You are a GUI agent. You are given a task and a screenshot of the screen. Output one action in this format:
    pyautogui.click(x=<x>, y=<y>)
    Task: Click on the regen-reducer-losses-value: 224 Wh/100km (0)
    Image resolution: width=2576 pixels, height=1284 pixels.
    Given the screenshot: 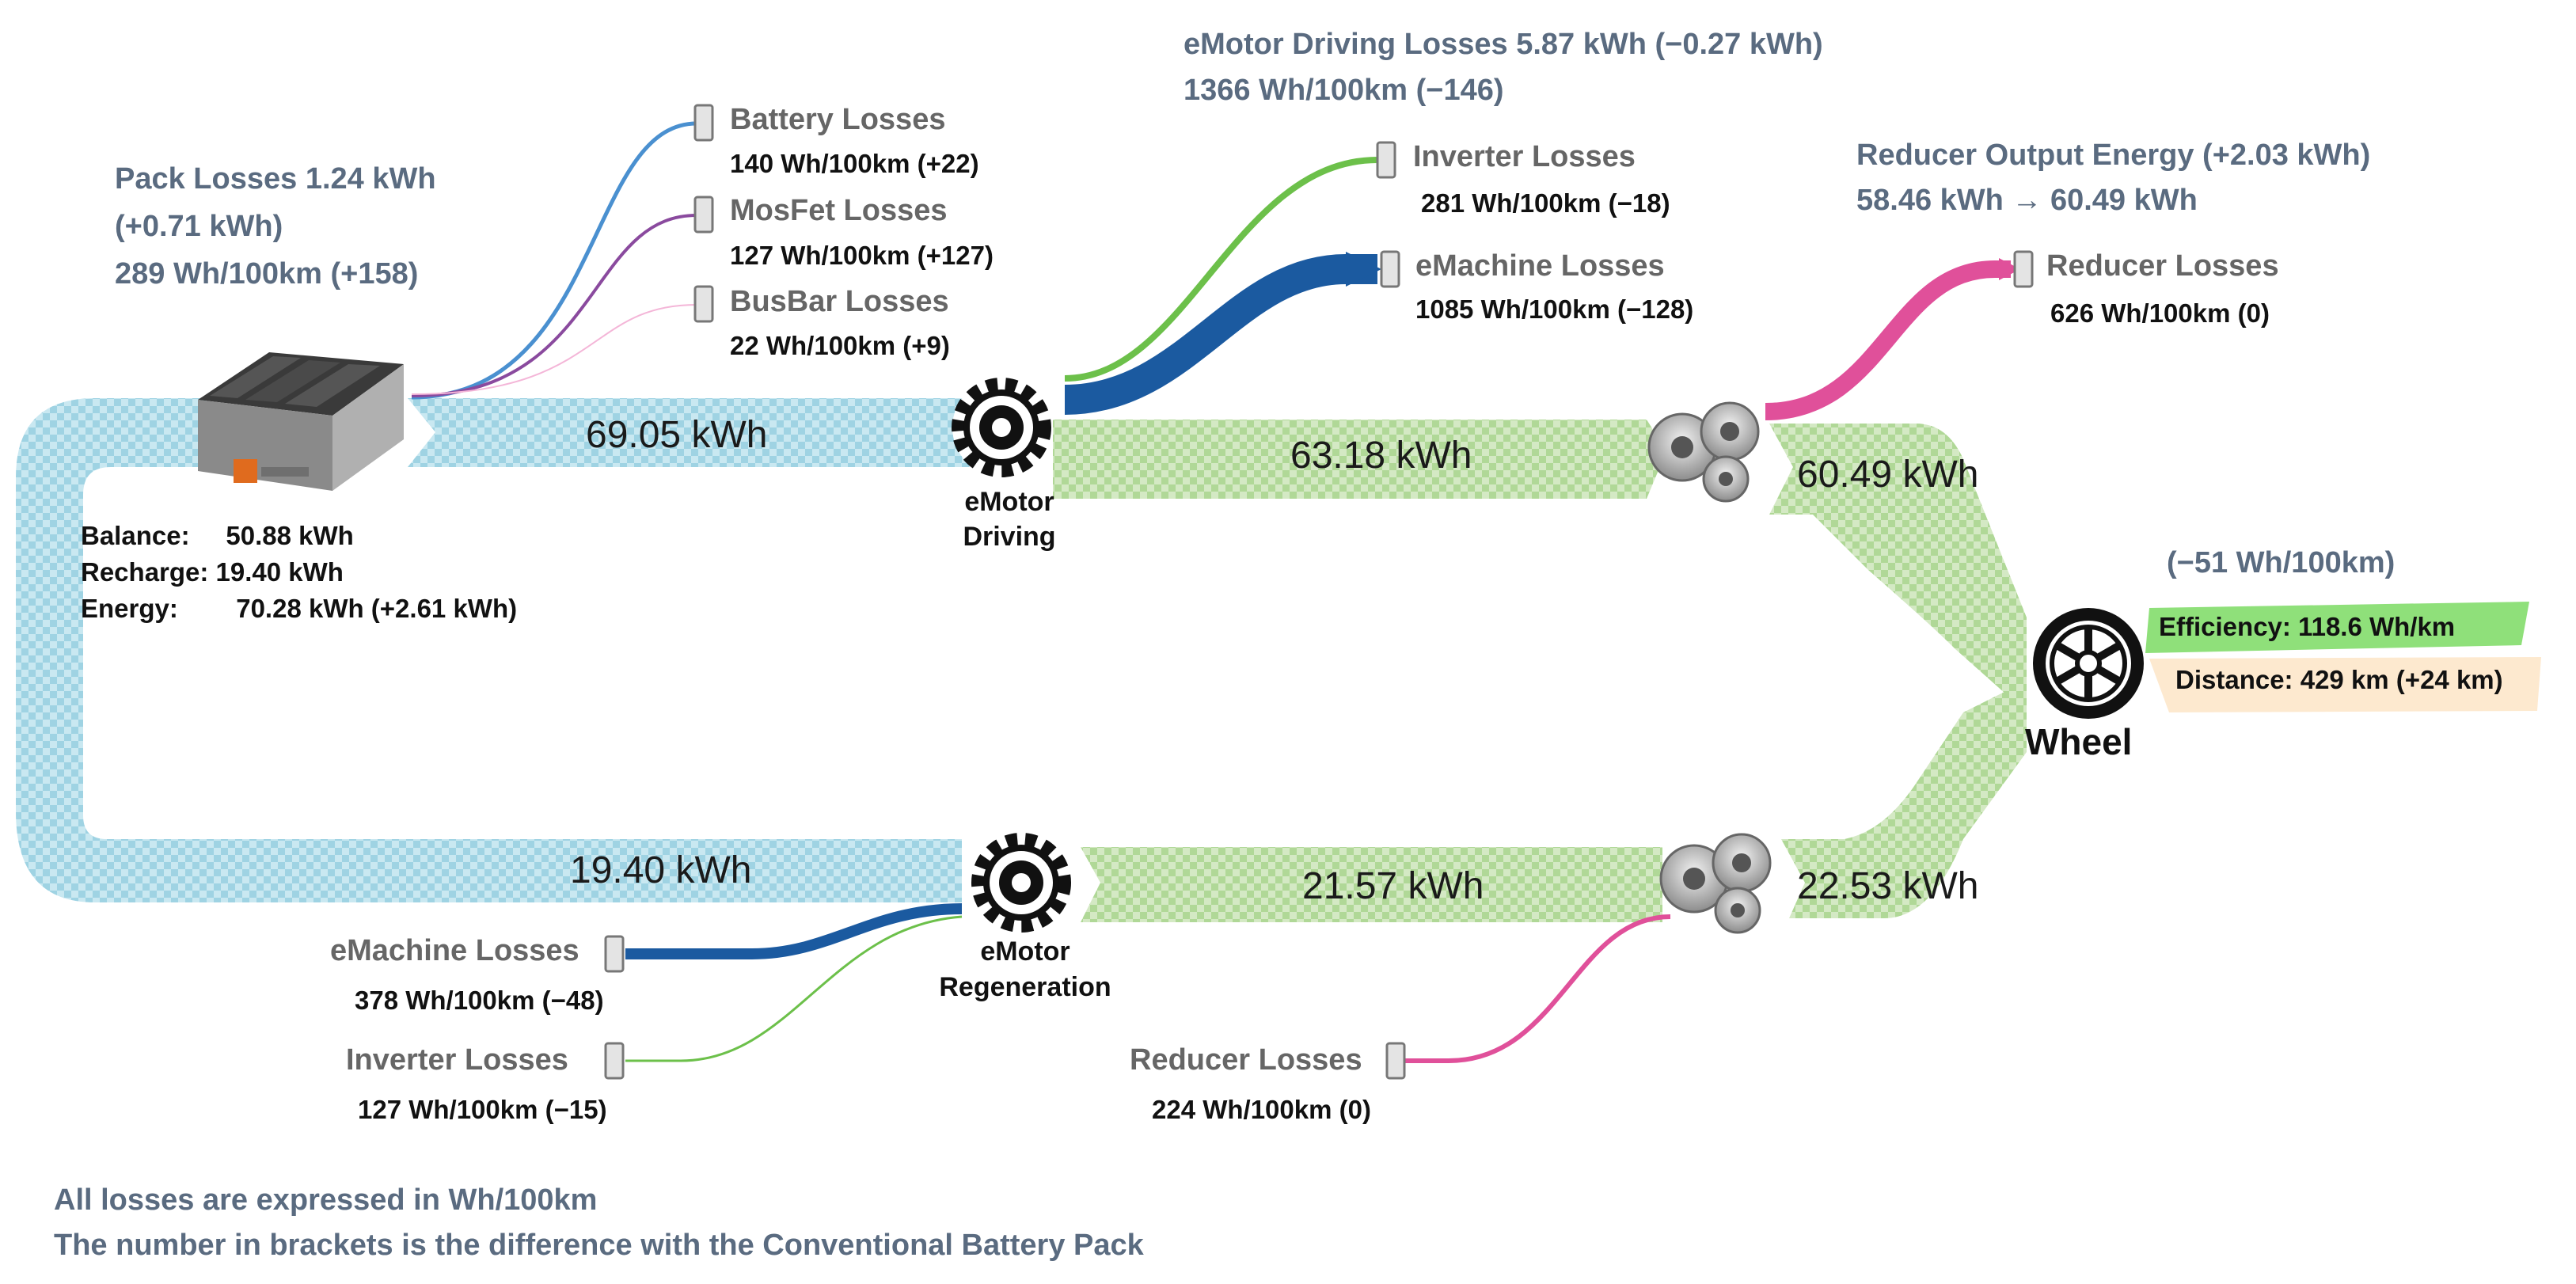 What is the action you would take?
    pyautogui.click(x=1261, y=1109)
    